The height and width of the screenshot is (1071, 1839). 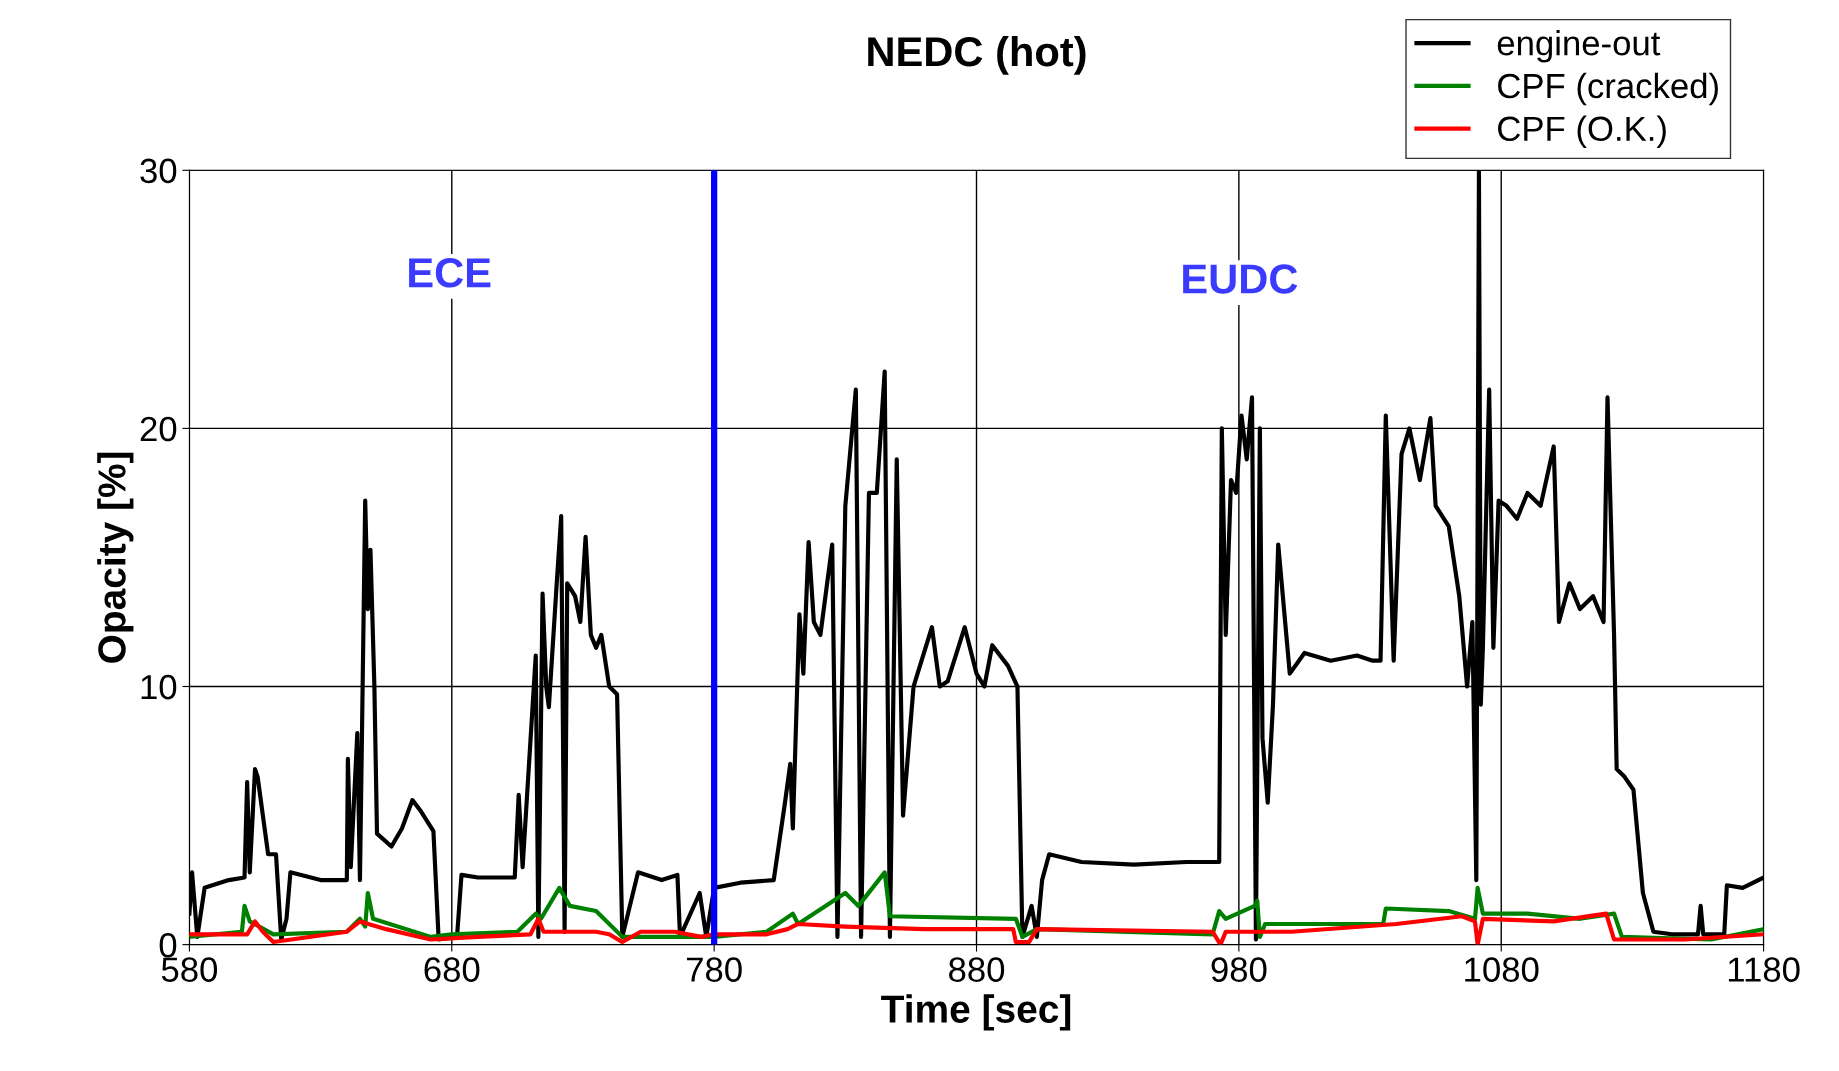 What do you see at coordinates (1502, 969) in the screenshot?
I see `x-tick-label: 1080` at bounding box center [1502, 969].